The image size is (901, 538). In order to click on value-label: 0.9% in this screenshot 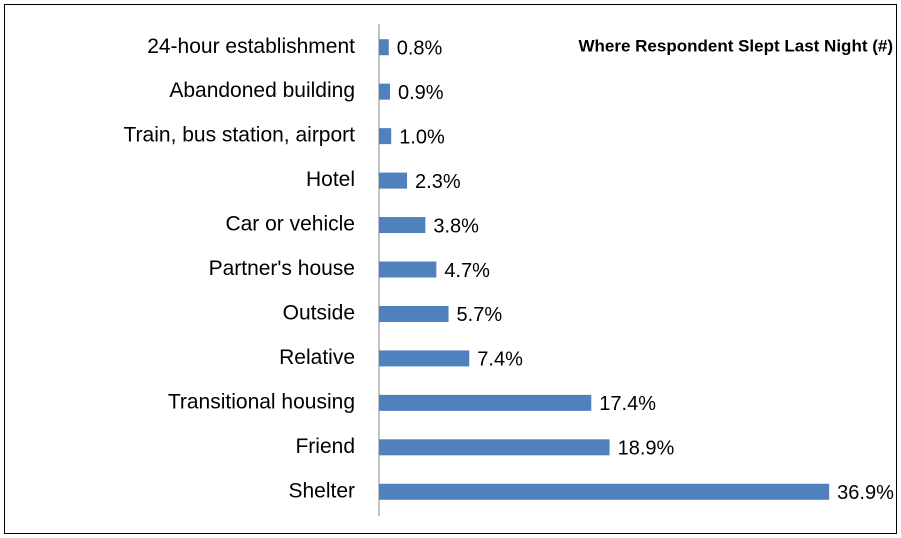, I will do `click(421, 93)`.